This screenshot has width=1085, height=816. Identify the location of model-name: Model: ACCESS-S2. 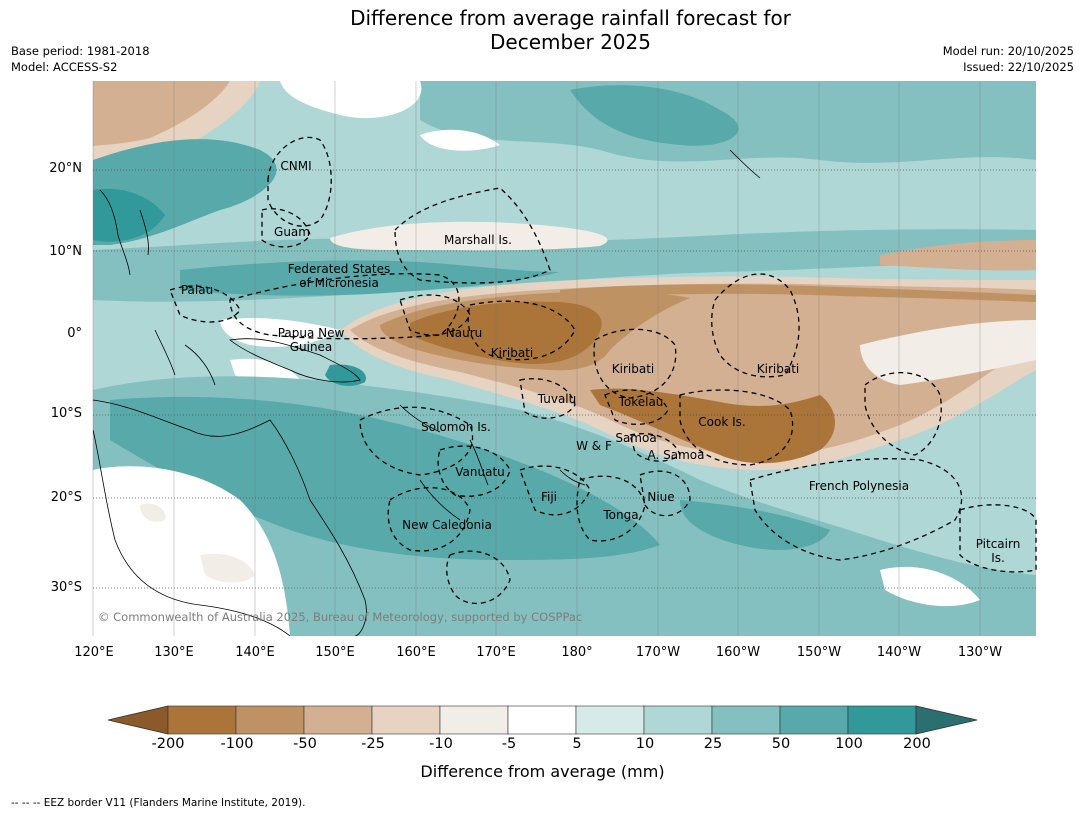
(64, 67).